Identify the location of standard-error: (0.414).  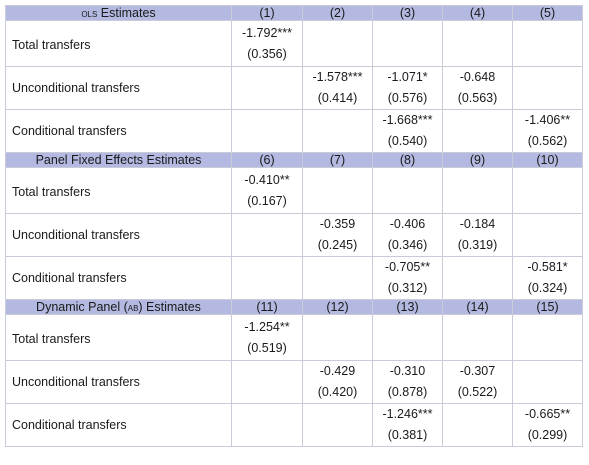
(337, 98).